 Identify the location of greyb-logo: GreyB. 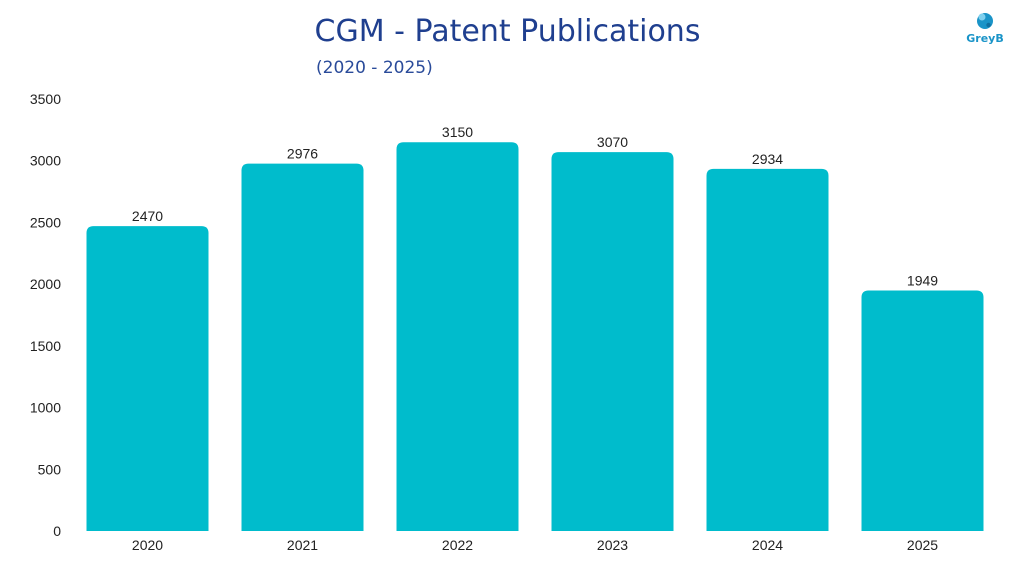
(985, 28).